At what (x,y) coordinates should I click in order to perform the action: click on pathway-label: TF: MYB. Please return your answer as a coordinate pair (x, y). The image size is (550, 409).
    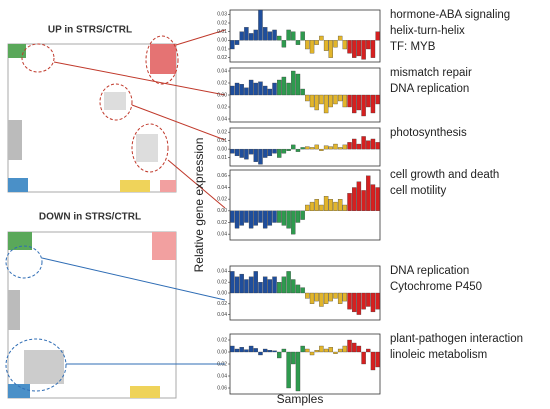
    Looking at the image, I should click on (413, 47).